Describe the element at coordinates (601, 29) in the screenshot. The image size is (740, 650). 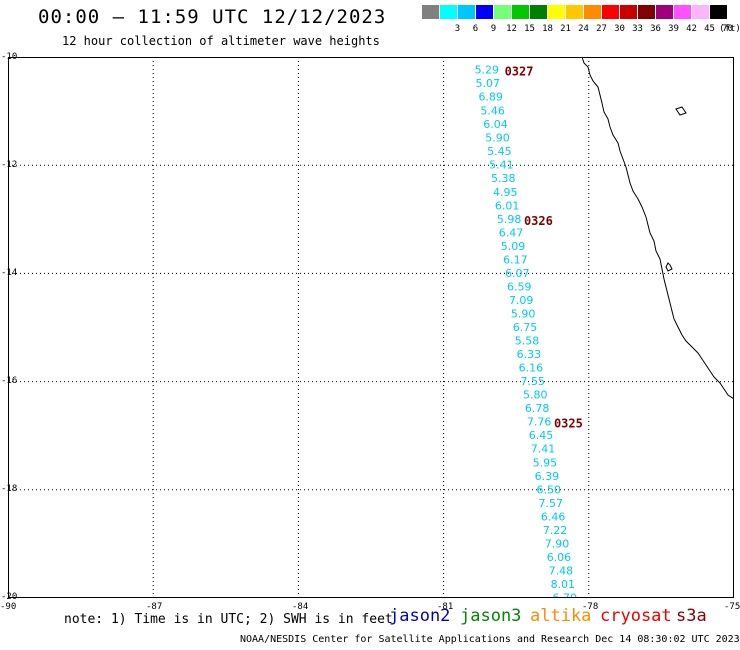
I see `legend-label: 27` at that location.